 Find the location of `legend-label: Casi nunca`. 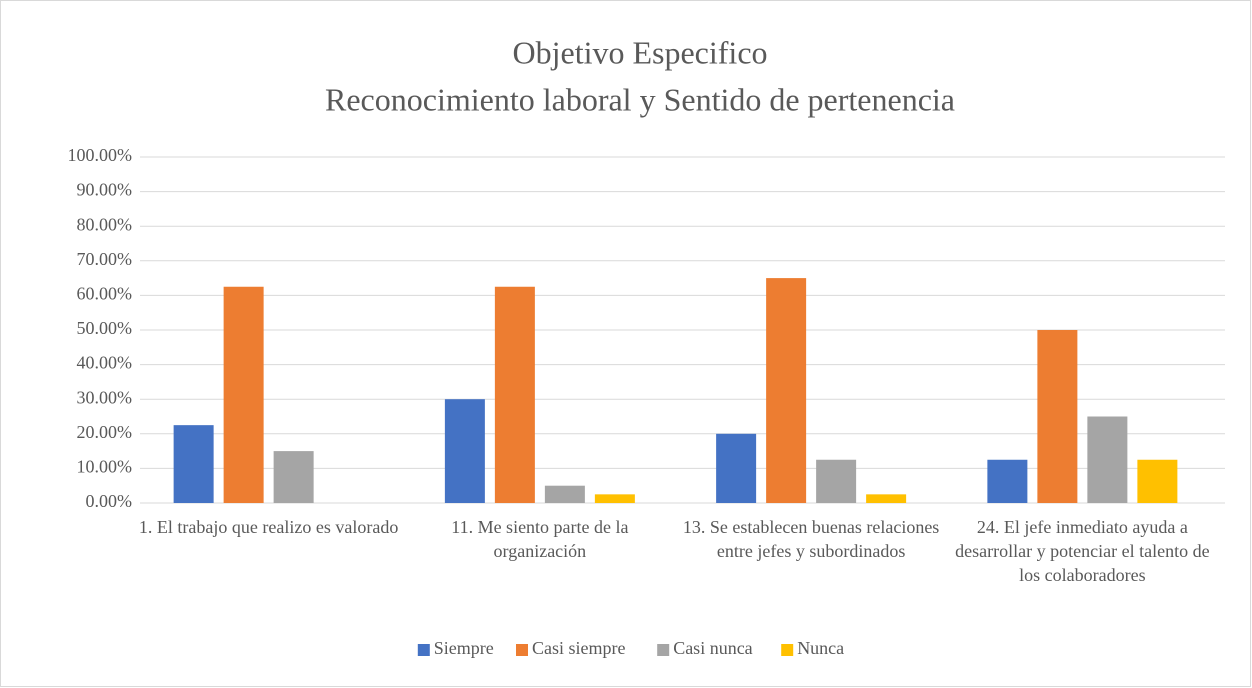

legend-label: Casi nunca is located at coordinates (712, 648).